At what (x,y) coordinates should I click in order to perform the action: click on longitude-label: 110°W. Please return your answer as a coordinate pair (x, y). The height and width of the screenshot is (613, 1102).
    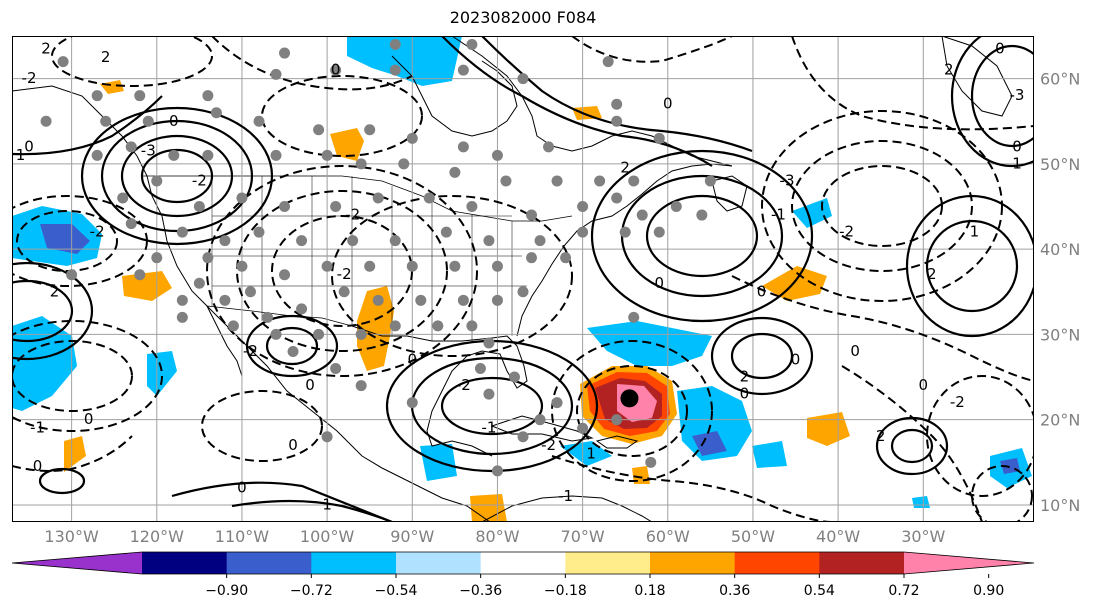
    Looking at the image, I should click on (242, 536).